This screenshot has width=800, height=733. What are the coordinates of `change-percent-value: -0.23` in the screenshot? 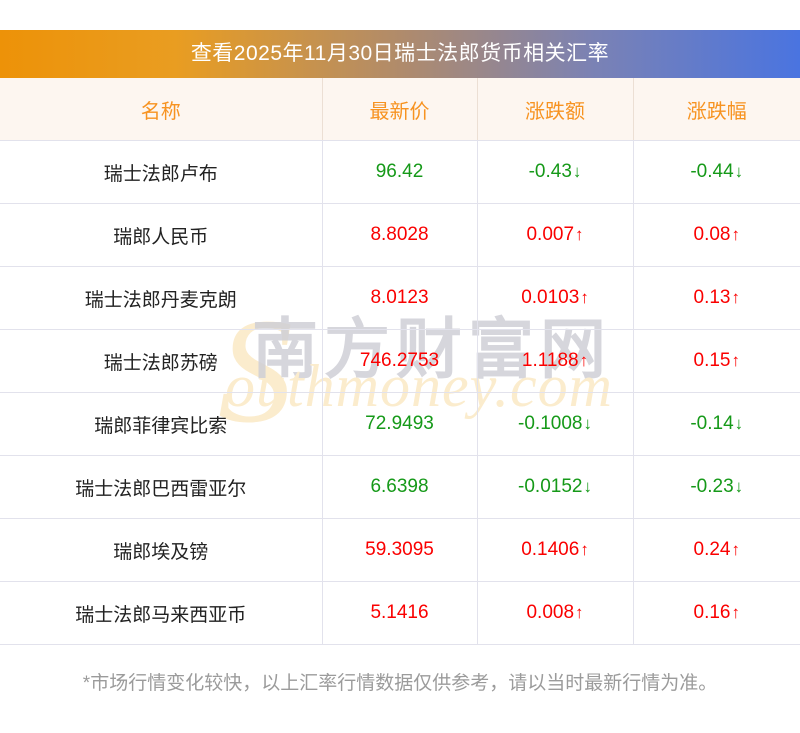 It's located at (712, 486).